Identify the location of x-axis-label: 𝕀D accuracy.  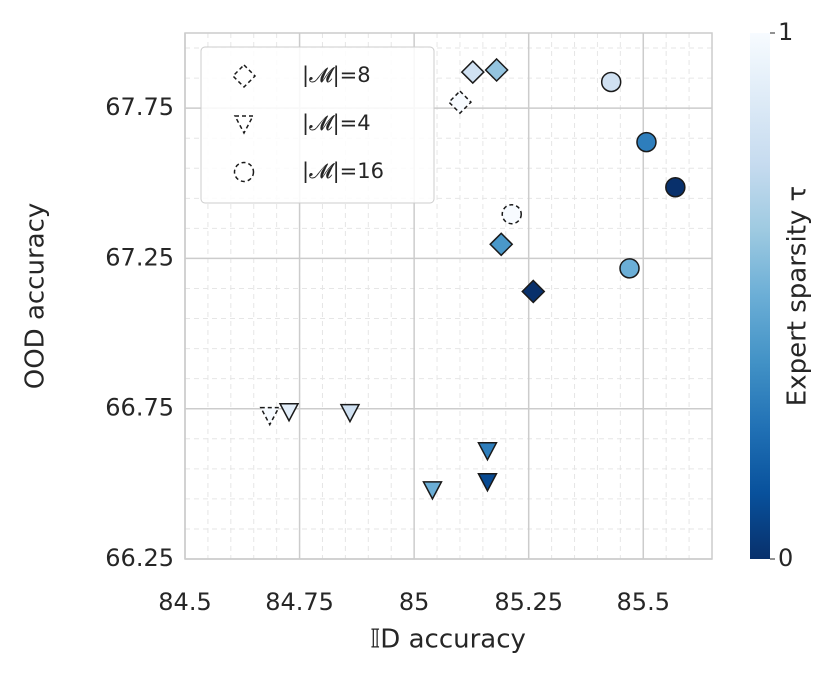
(448, 640).